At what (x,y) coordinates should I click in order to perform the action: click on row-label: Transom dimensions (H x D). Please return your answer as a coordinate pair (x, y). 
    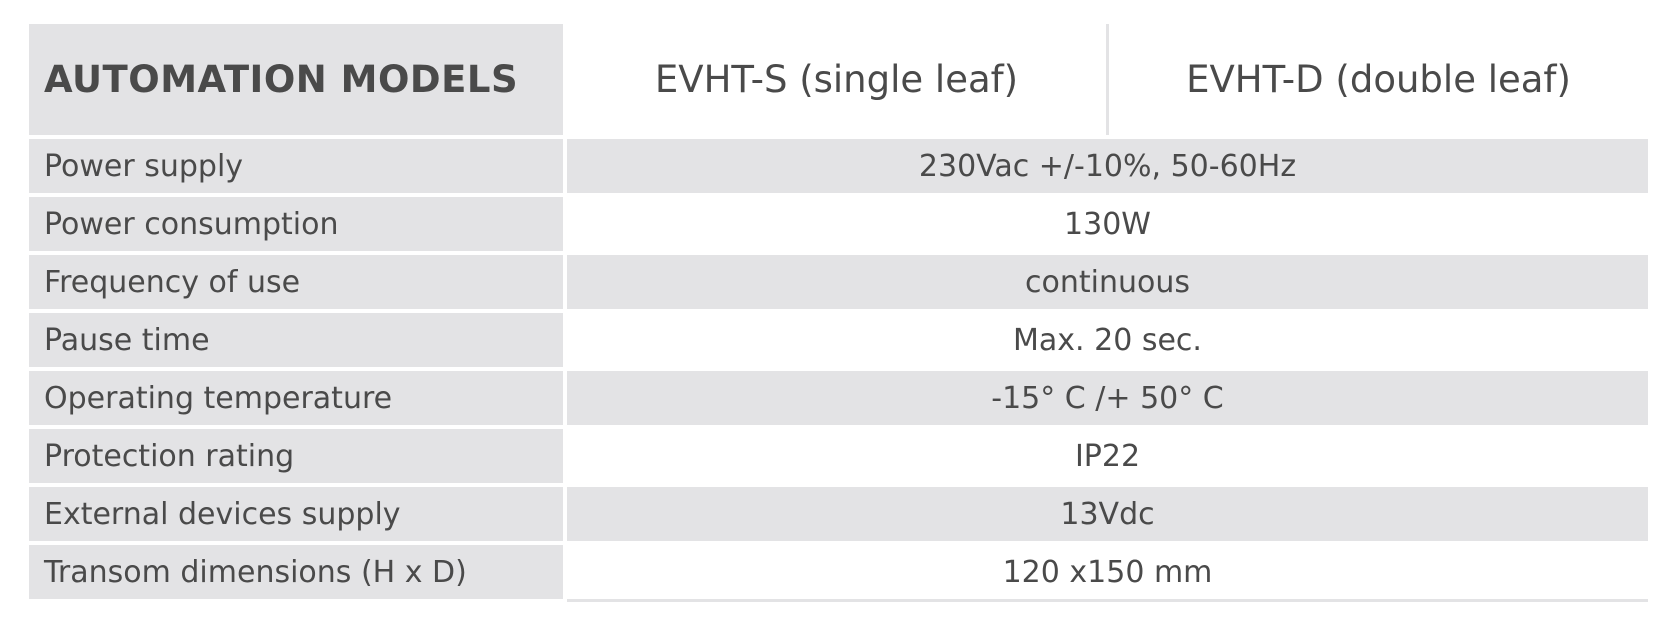
    Looking at the image, I should click on (296, 572).